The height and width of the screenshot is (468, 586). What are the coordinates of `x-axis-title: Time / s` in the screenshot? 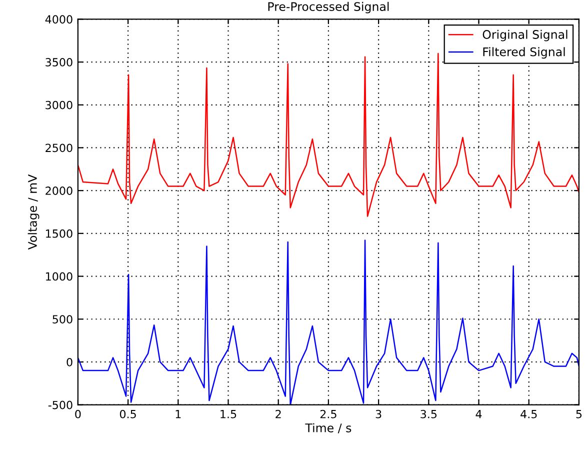 It's located at (328, 428).